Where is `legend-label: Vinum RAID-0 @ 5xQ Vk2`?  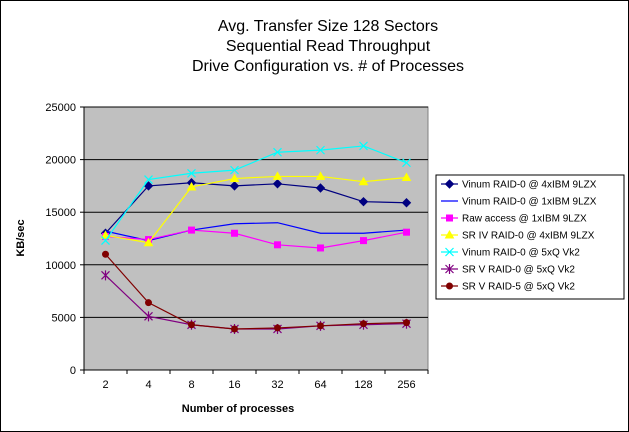 legend-label: Vinum RAID-0 @ 5xQ Vk2 is located at coordinates (521, 253).